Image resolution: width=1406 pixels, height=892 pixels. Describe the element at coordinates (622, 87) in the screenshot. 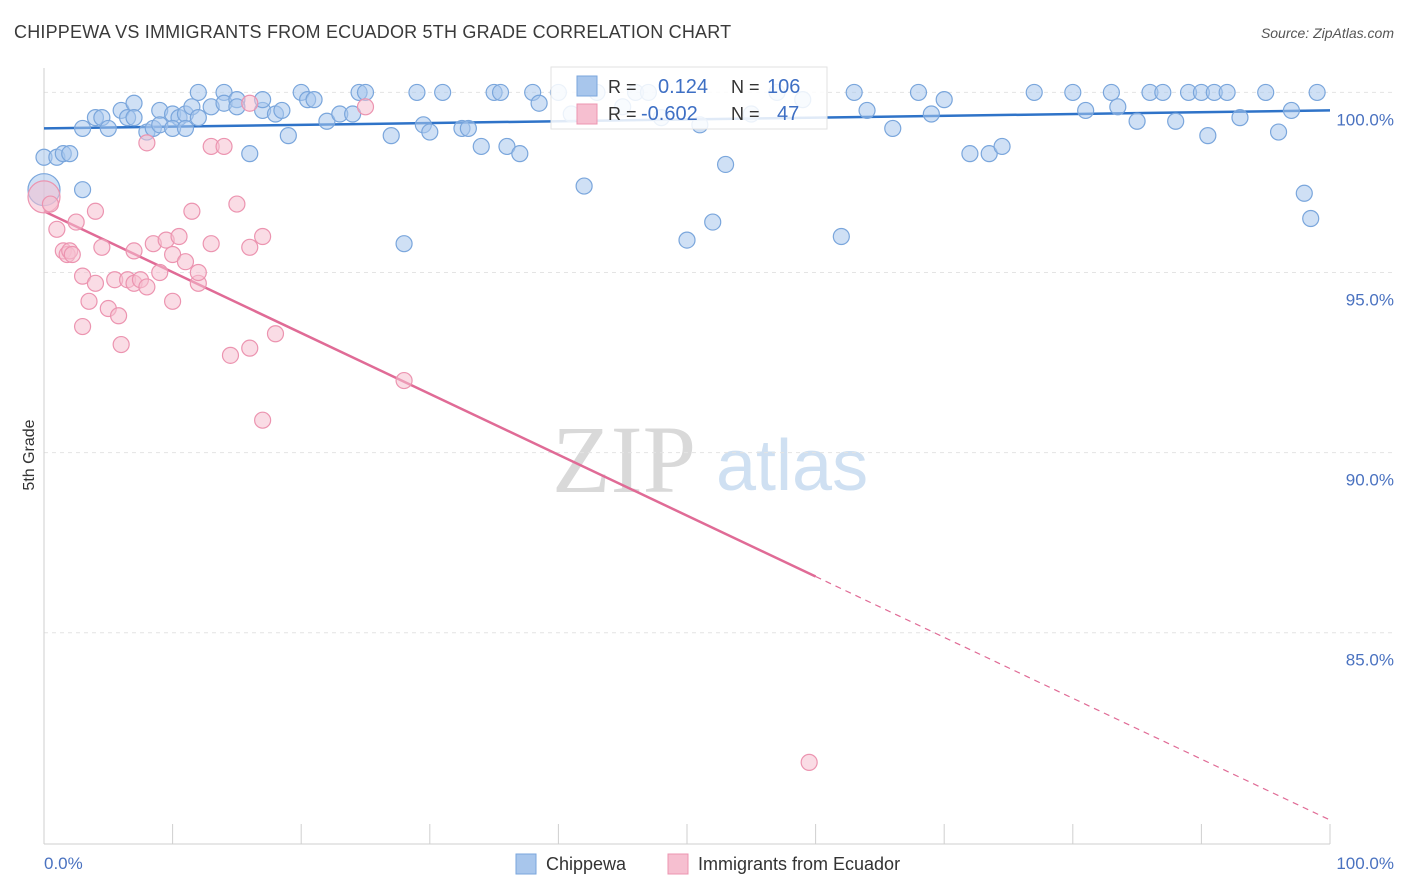

I see `stats-r-label-chippewa: R =` at that location.